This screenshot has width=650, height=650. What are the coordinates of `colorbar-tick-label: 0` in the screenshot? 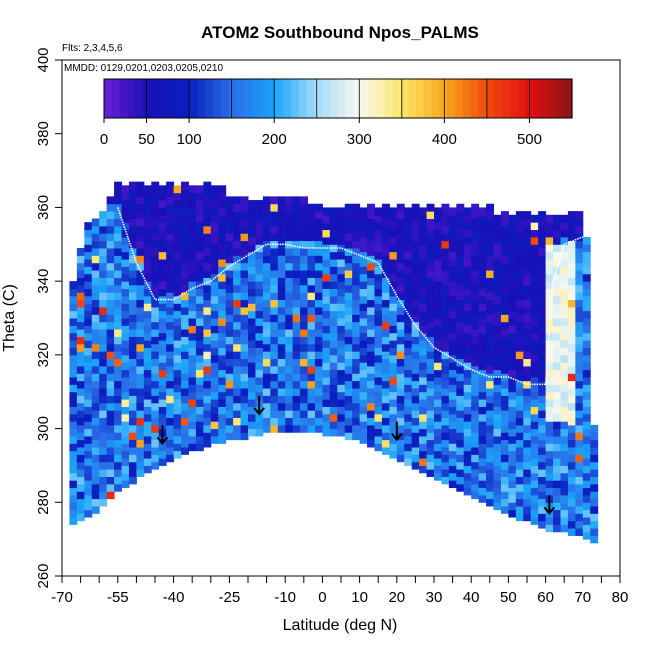 It's located at (104, 139).